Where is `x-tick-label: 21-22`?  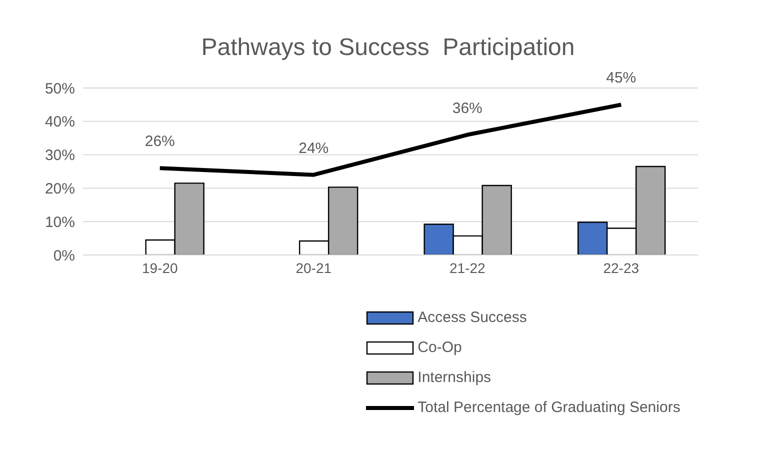 x-tick-label: 21-22 is located at coordinates (467, 268).